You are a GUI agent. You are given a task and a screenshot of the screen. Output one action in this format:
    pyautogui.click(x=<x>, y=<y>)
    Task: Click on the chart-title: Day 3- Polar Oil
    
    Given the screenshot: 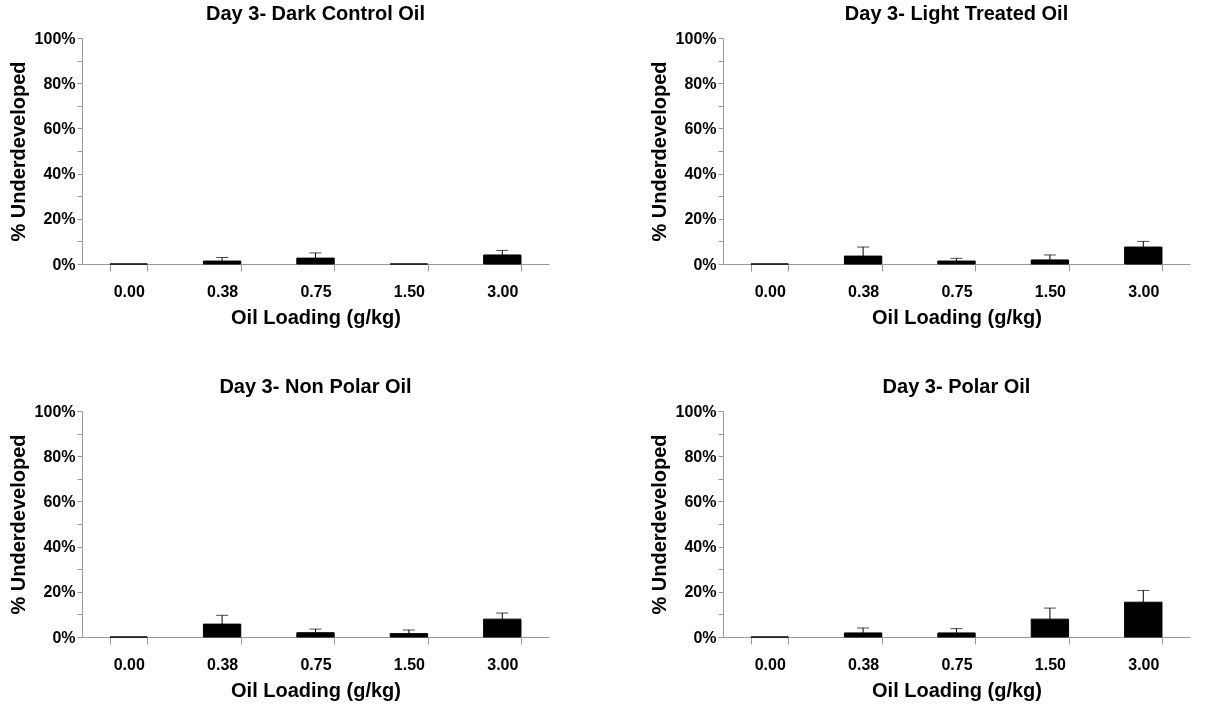 What is the action you would take?
    pyautogui.click(x=956, y=386)
    